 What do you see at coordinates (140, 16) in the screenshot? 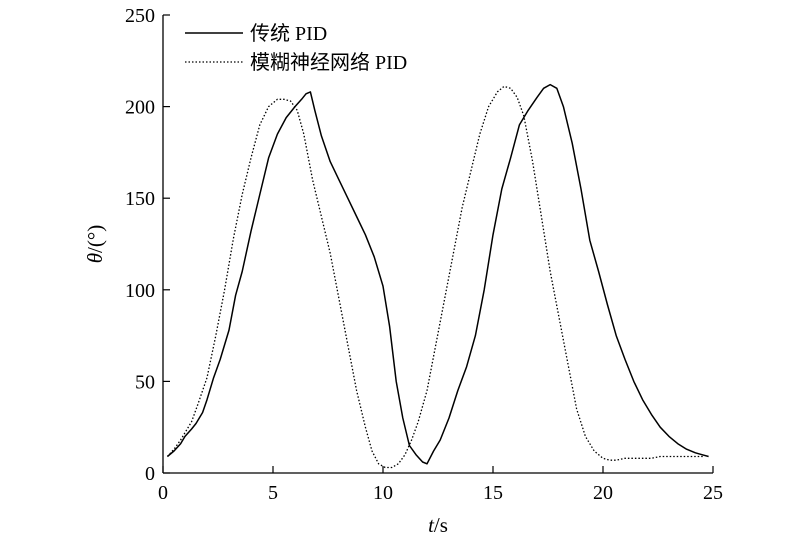
I see `y-tick-label: 250` at bounding box center [140, 16].